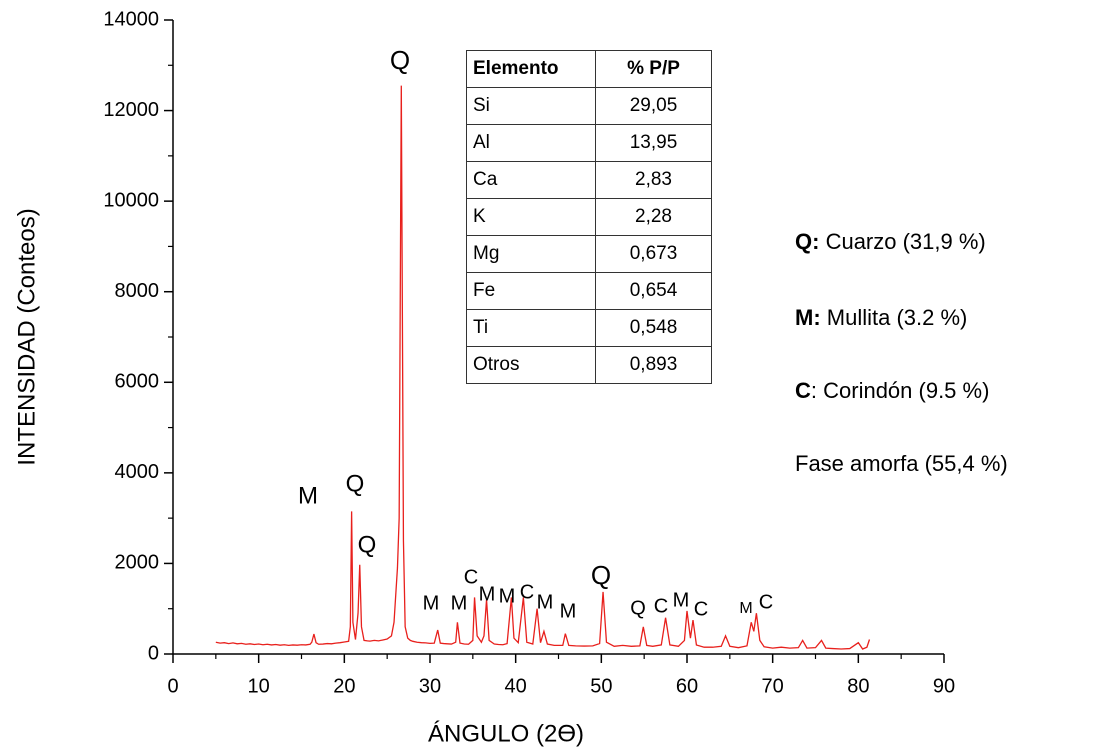 Image resolution: width=1110 pixels, height=754 pixels. What do you see at coordinates (516, 686) in the screenshot?
I see `x-tick-label: 40` at bounding box center [516, 686].